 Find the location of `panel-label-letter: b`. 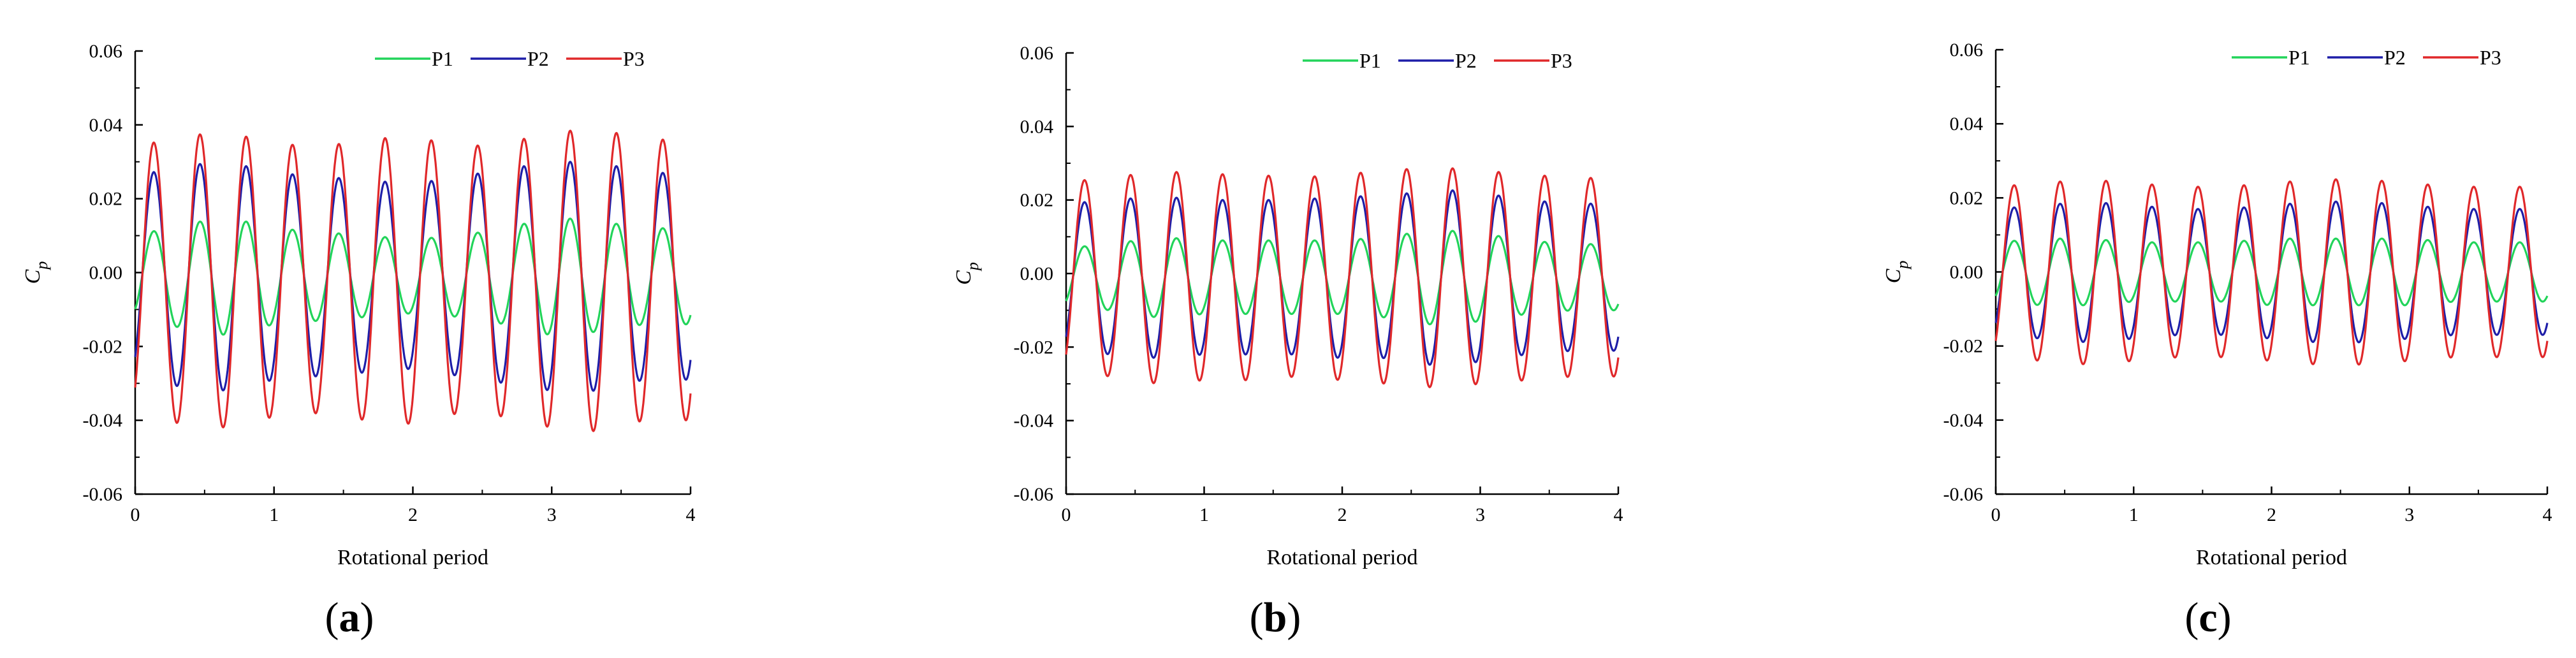

panel-label-letter: b is located at coordinates (1275, 618).